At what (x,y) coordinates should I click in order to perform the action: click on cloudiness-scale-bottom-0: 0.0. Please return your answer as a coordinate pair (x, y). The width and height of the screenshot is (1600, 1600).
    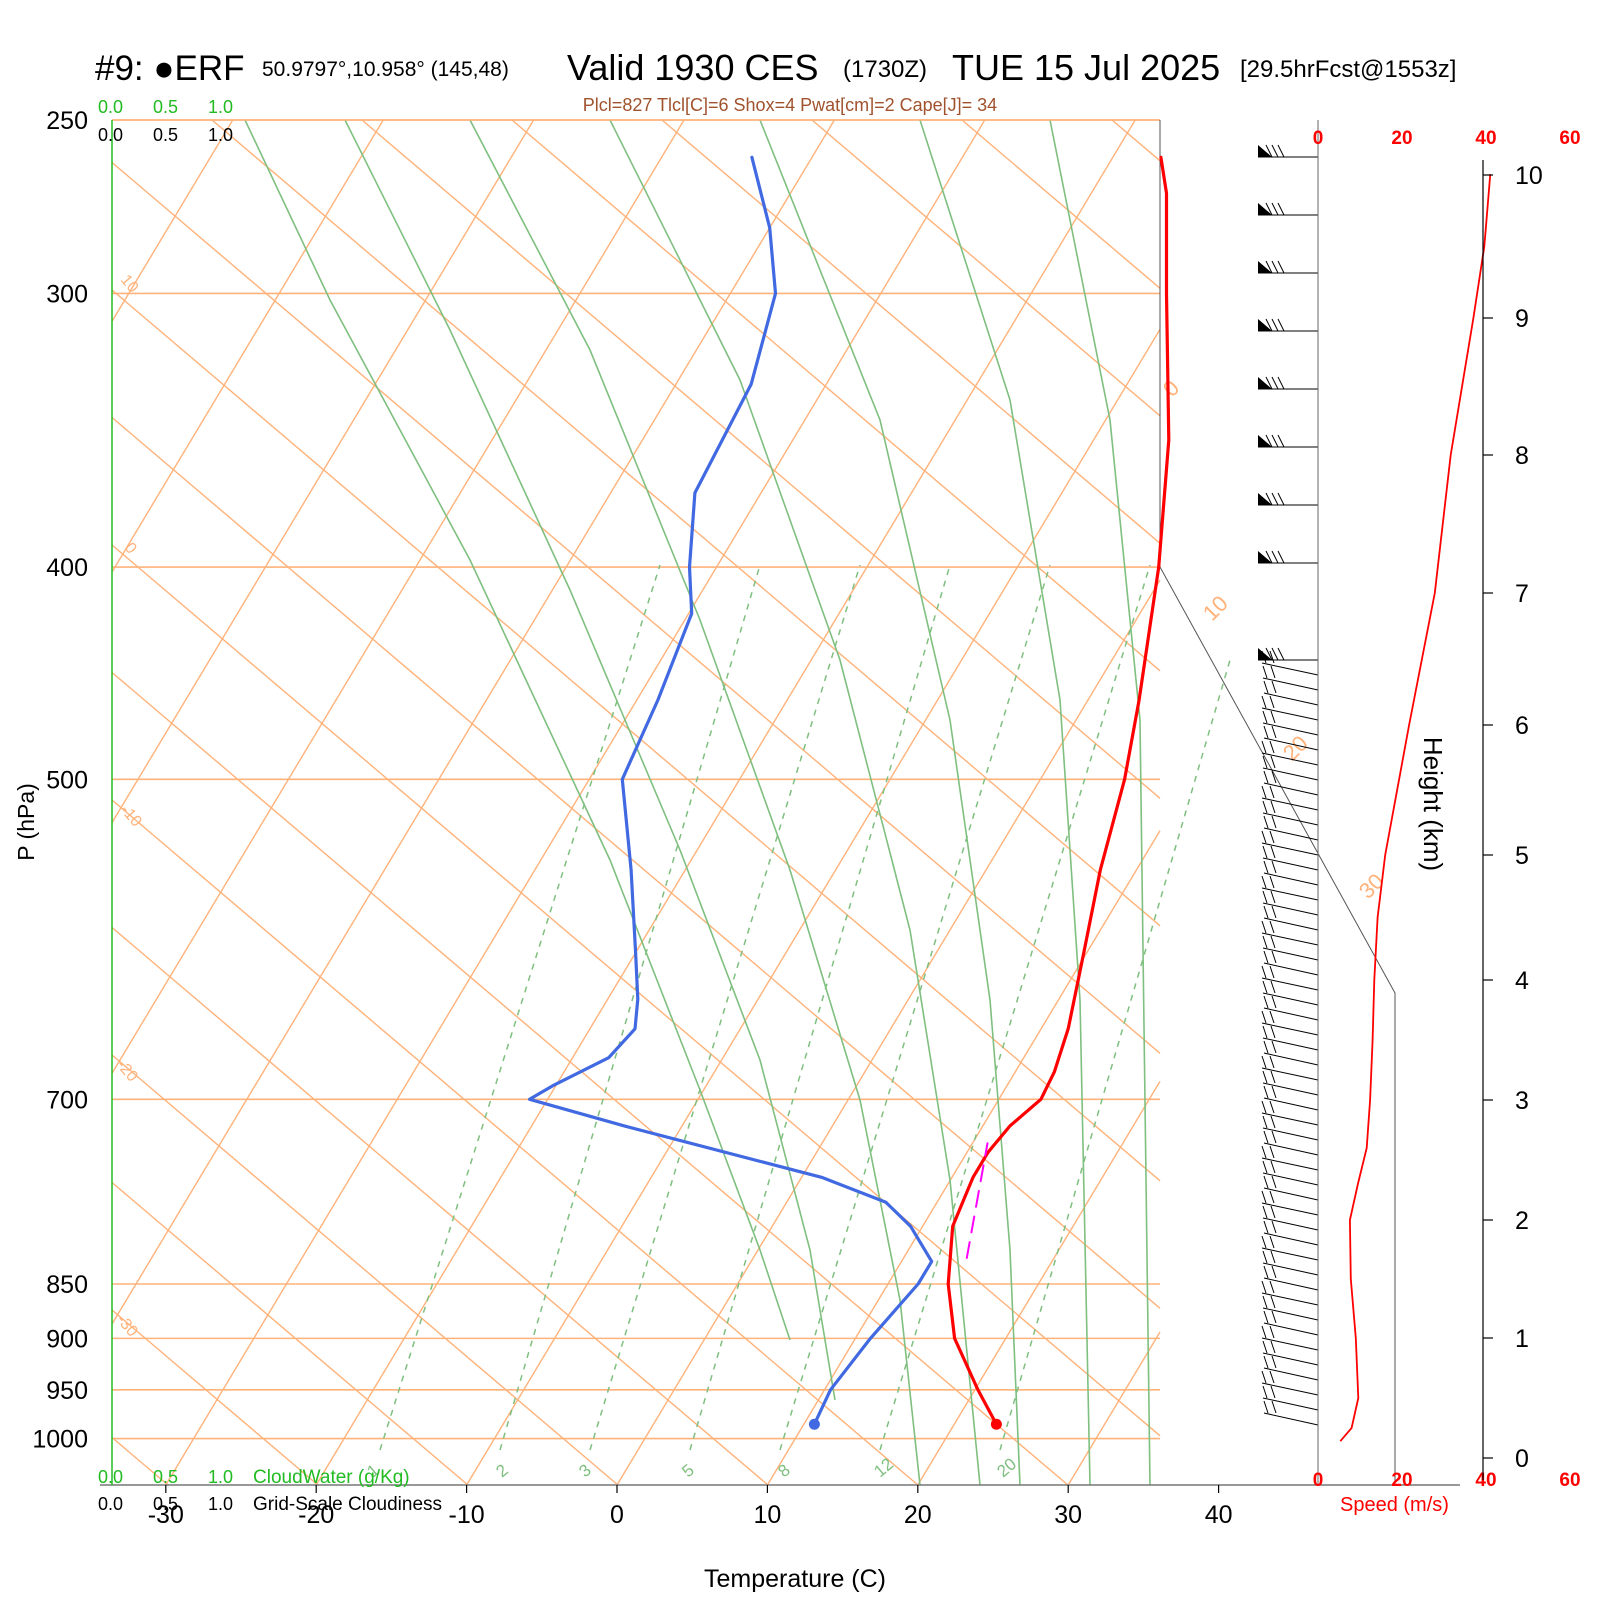
    Looking at the image, I should click on (110, 1504).